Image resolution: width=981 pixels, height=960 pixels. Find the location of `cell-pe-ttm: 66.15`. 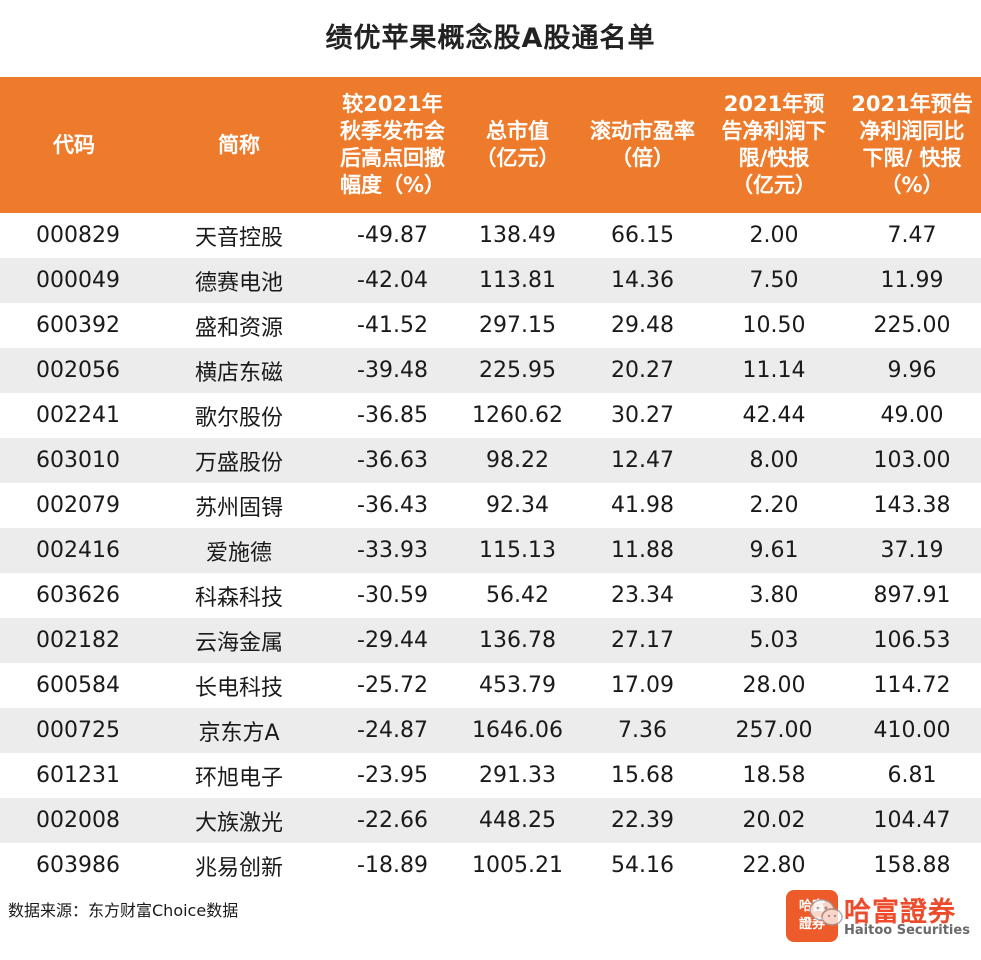

cell-pe-ttm: 66.15 is located at coordinates (642, 235).